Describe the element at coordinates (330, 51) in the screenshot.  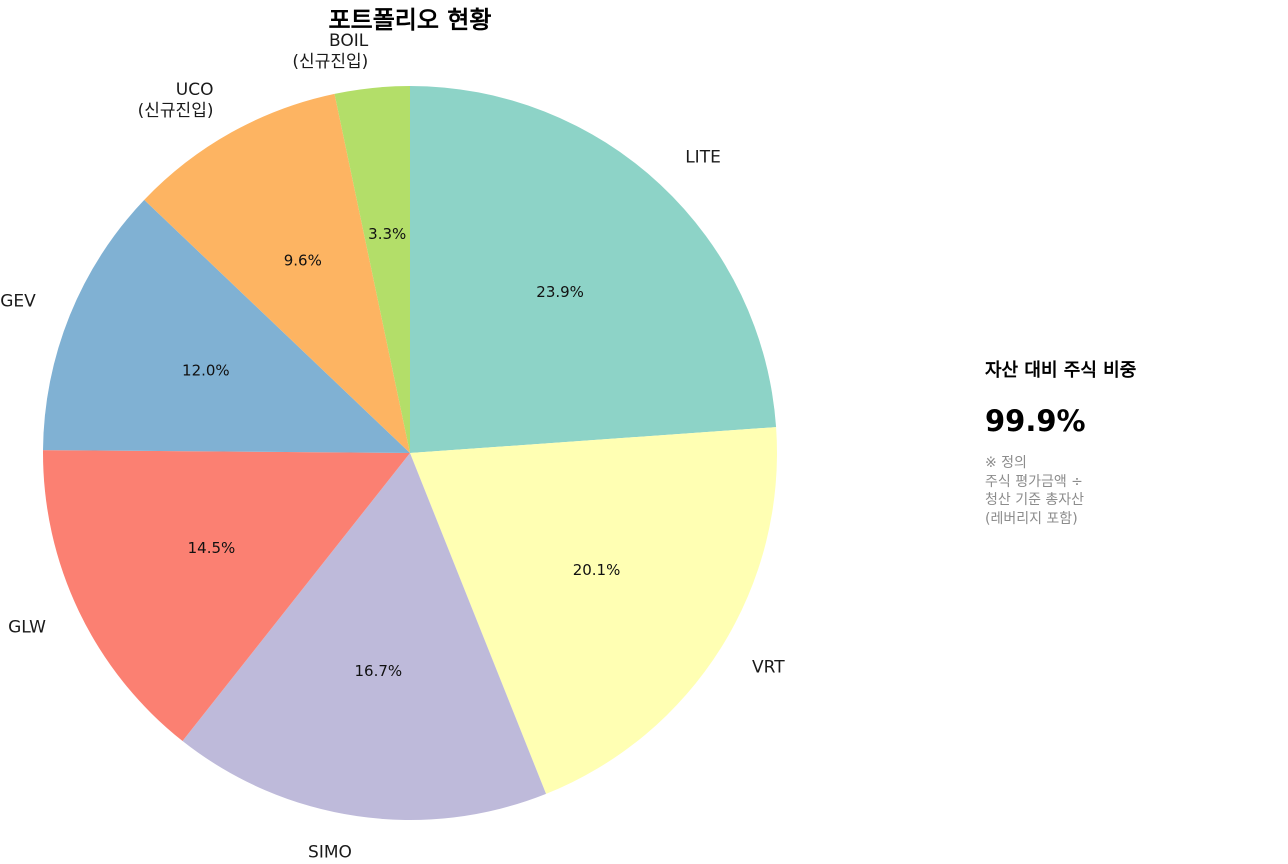
I see `slice-label: BOIL (신규진입)` at that location.